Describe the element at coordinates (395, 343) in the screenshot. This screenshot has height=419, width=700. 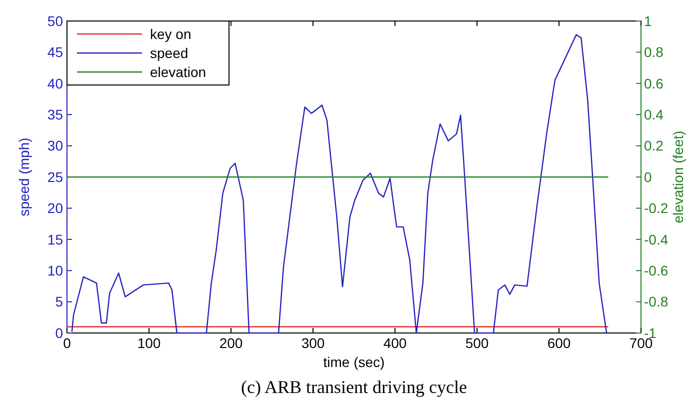
I see `x-tick-label: 400` at that location.